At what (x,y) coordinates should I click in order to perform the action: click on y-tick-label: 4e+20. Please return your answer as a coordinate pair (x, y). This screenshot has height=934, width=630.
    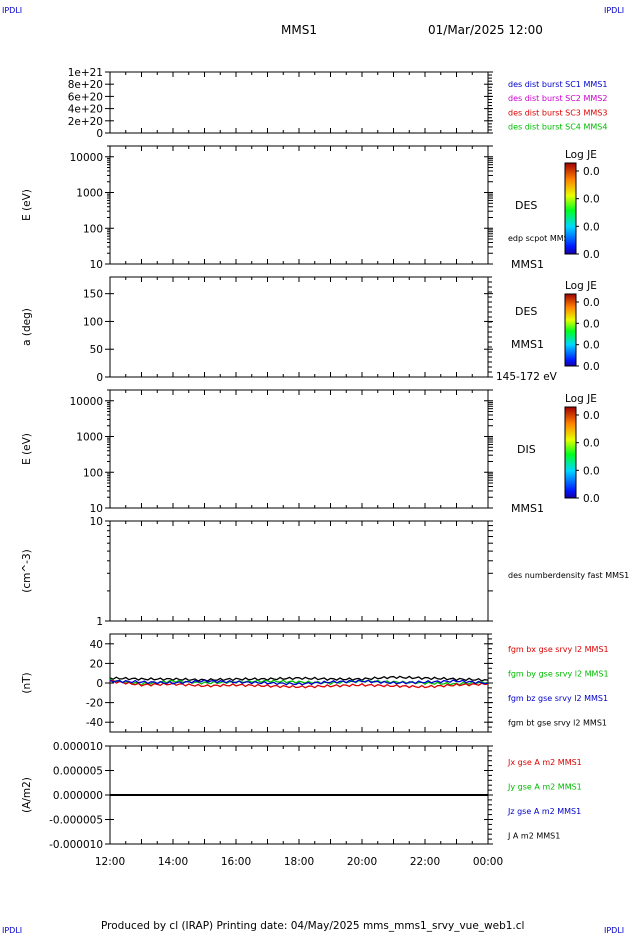
    Looking at the image, I should click on (85, 110).